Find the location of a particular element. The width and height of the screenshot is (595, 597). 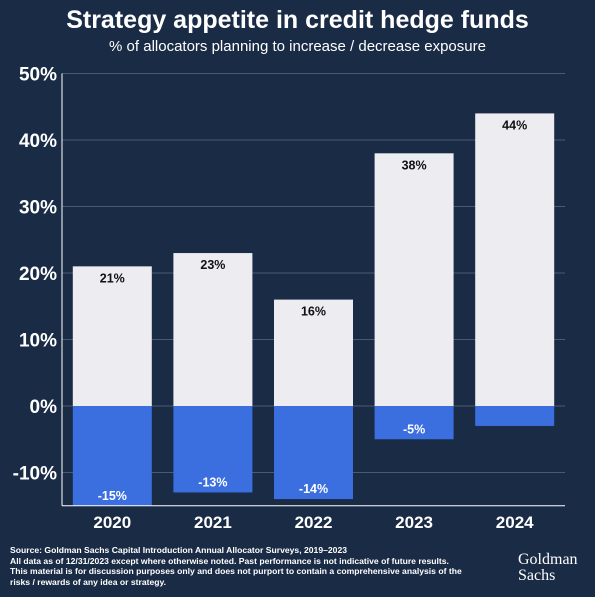

y-tick-label: 50% is located at coordinates (38, 75).